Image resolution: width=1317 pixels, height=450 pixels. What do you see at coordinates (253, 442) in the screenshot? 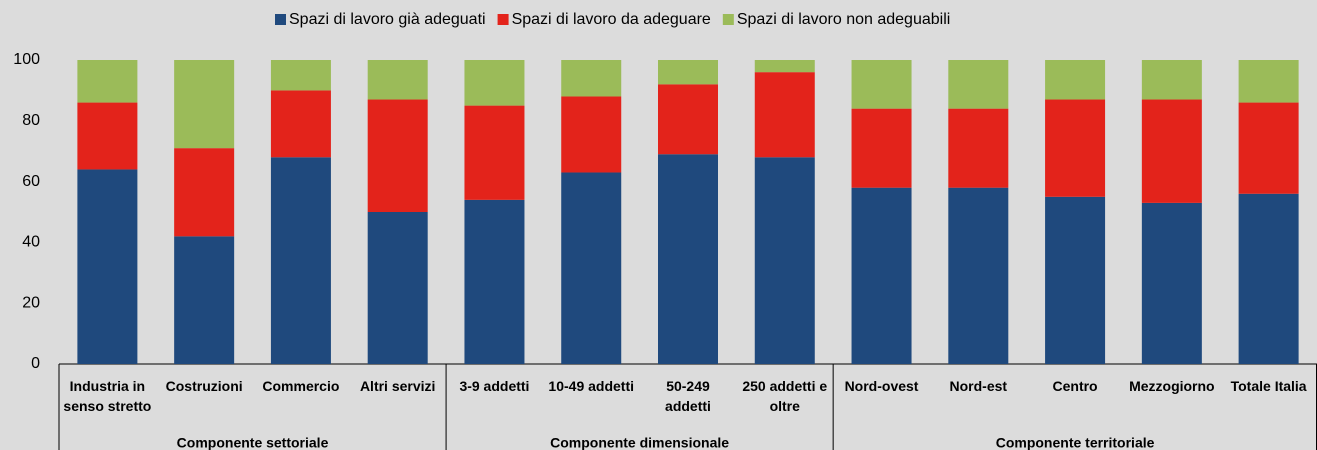
I see `group-label: Componente settoriale` at bounding box center [253, 442].